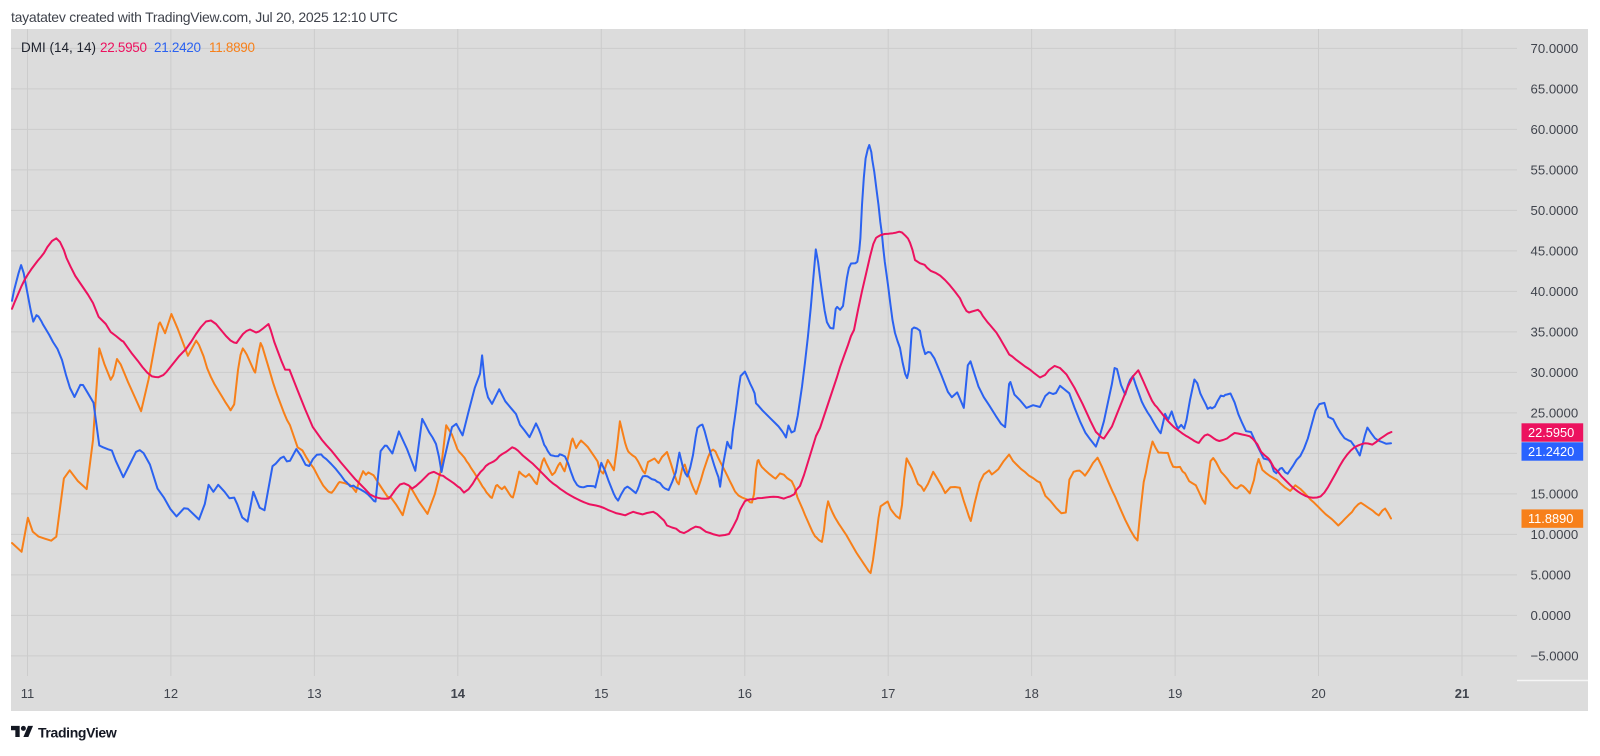 This screenshot has width=1600, height=756. Describe the element at coordinates (1462, 693) in the screenshot. I see `svg-text: 21` at that location.